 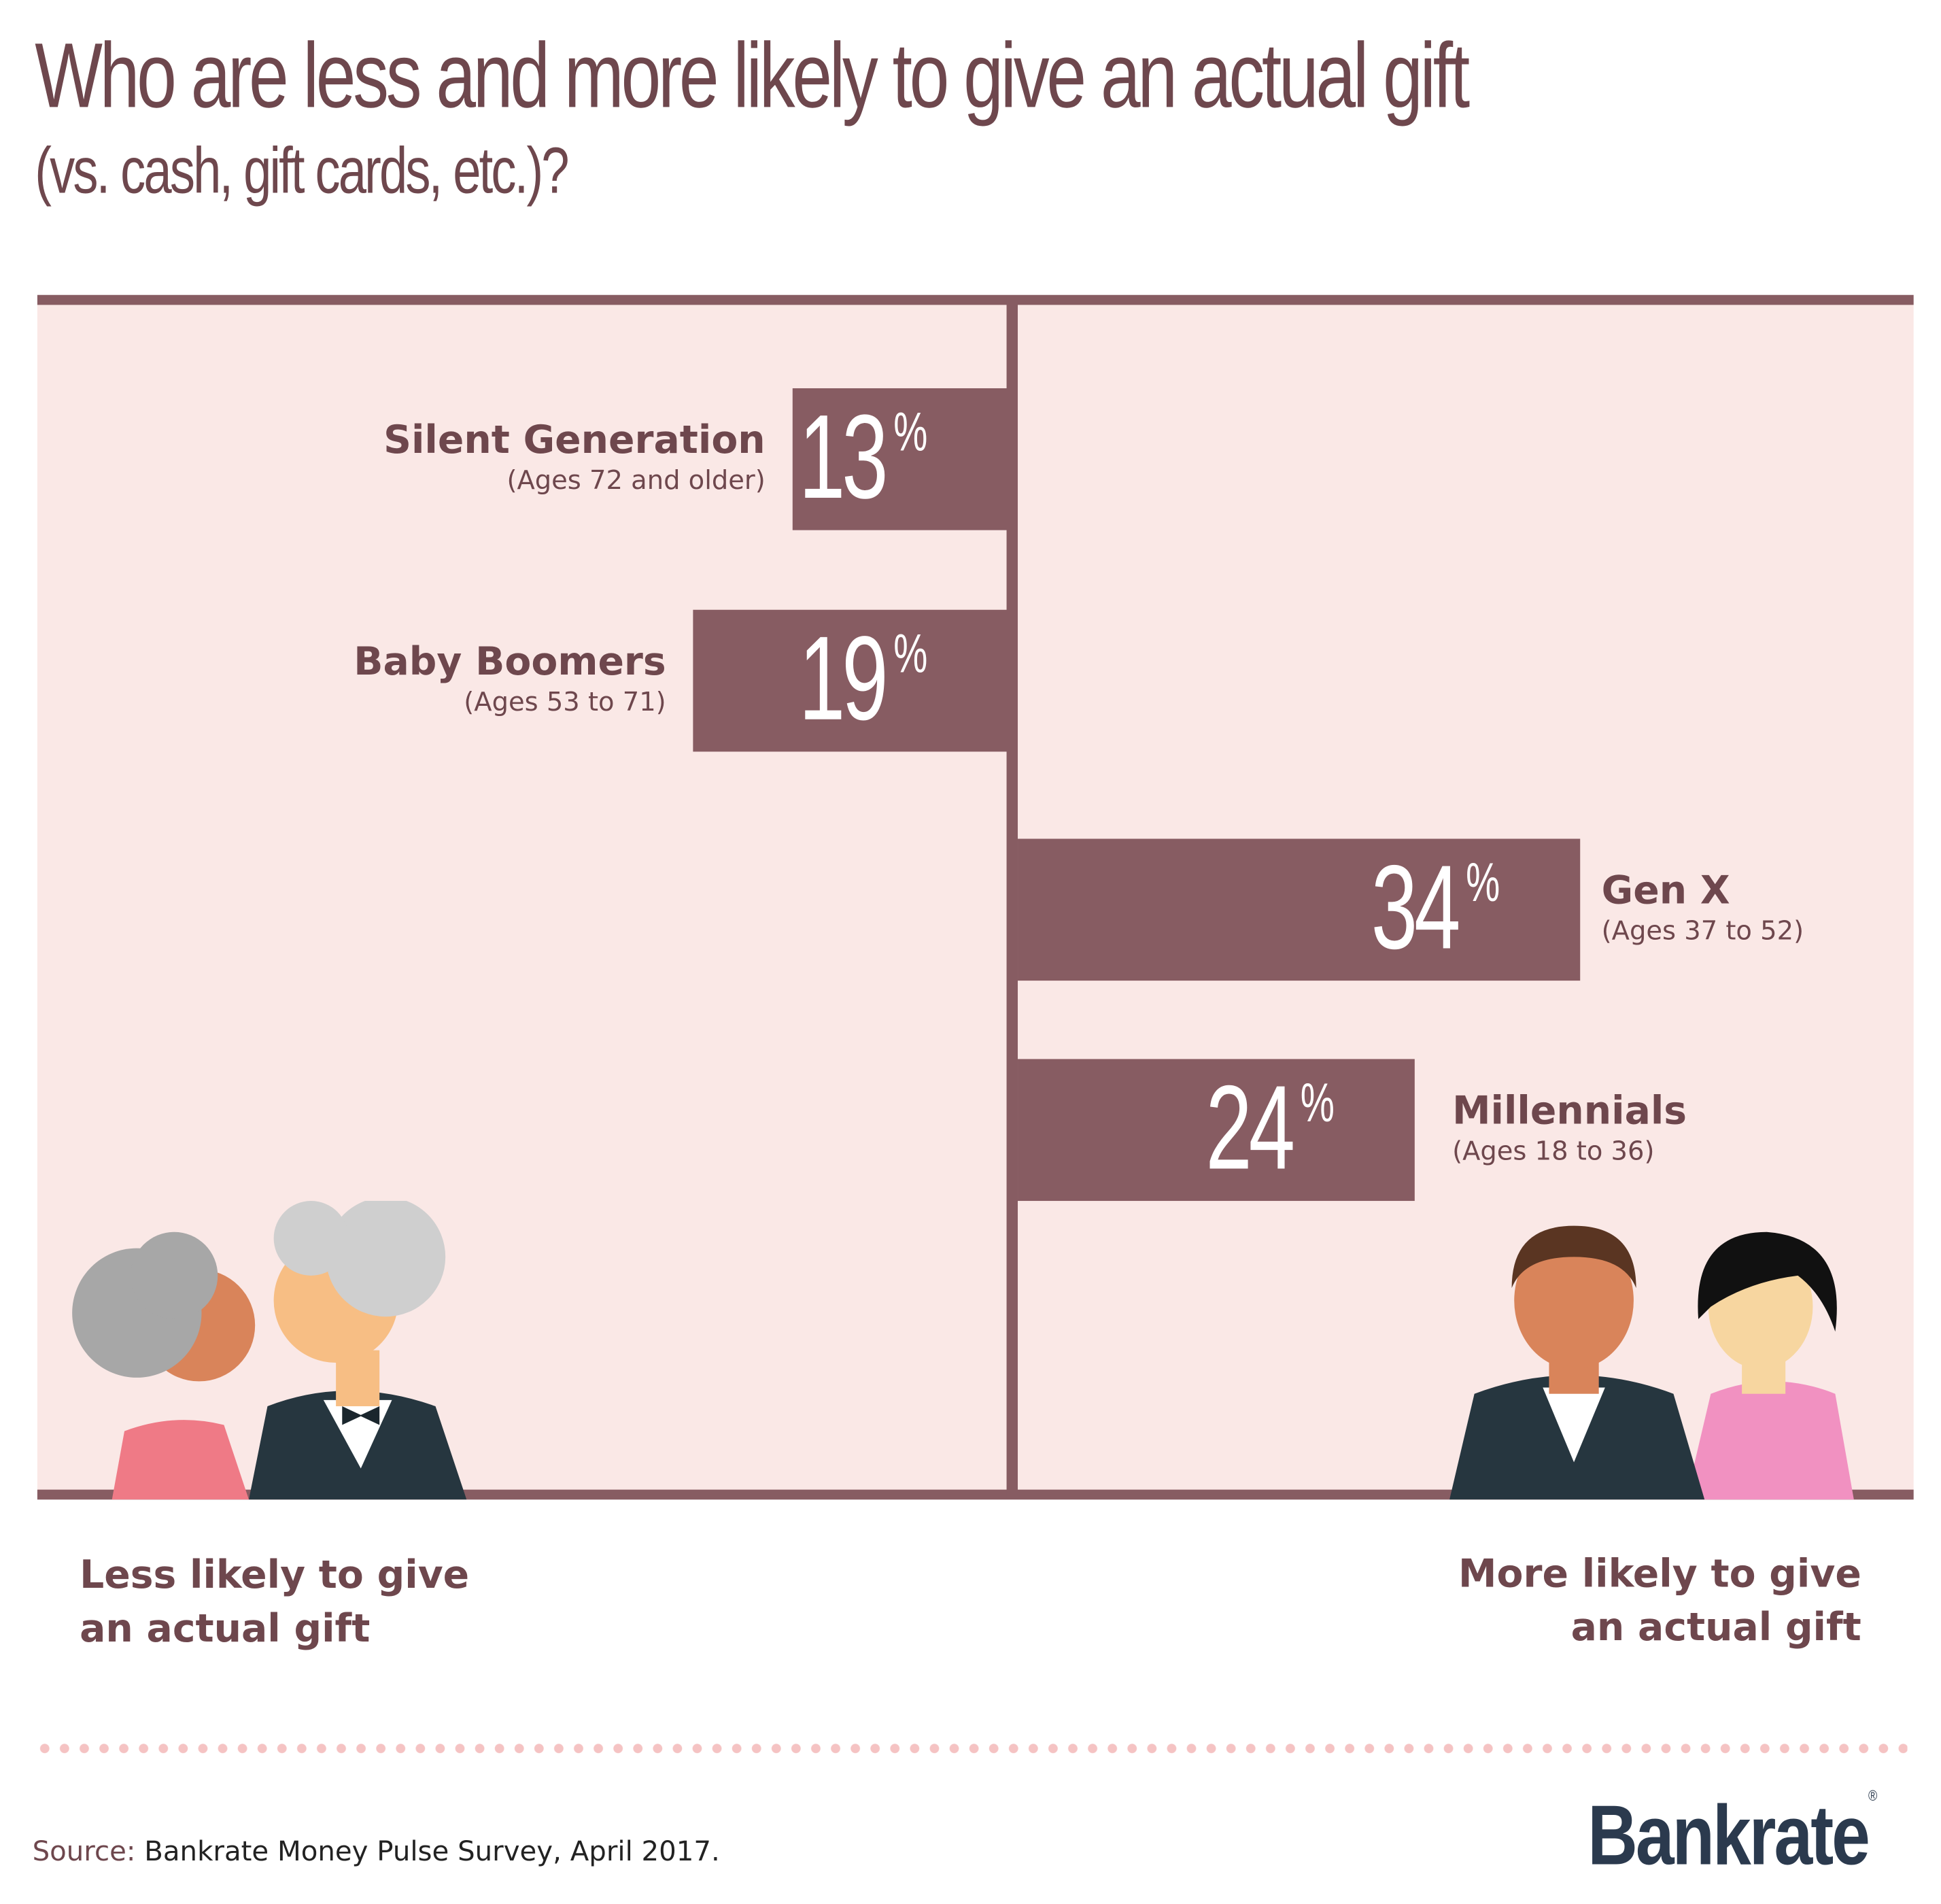 I want to click on value-number: 34, so click(x=1416, y=908).